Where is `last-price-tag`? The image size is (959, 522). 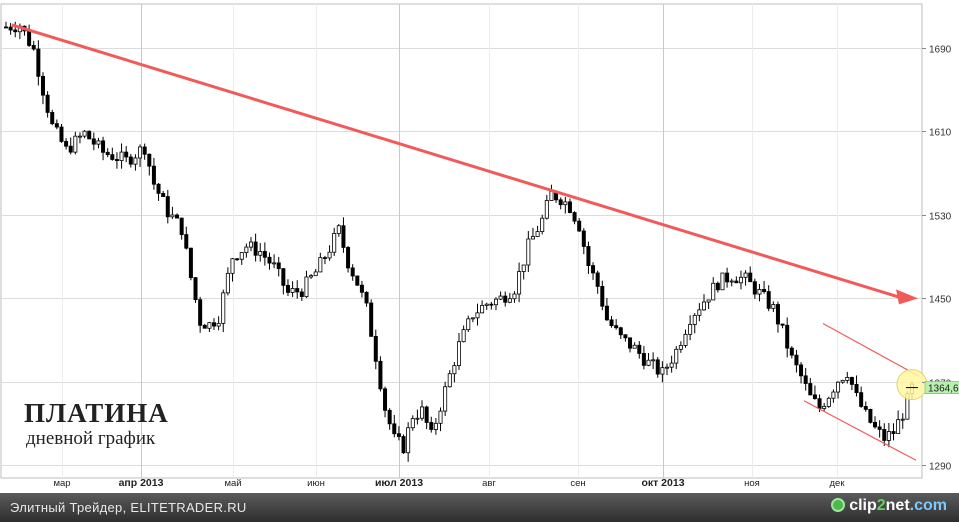
last-price-tag is located at coordinates (941, 387).